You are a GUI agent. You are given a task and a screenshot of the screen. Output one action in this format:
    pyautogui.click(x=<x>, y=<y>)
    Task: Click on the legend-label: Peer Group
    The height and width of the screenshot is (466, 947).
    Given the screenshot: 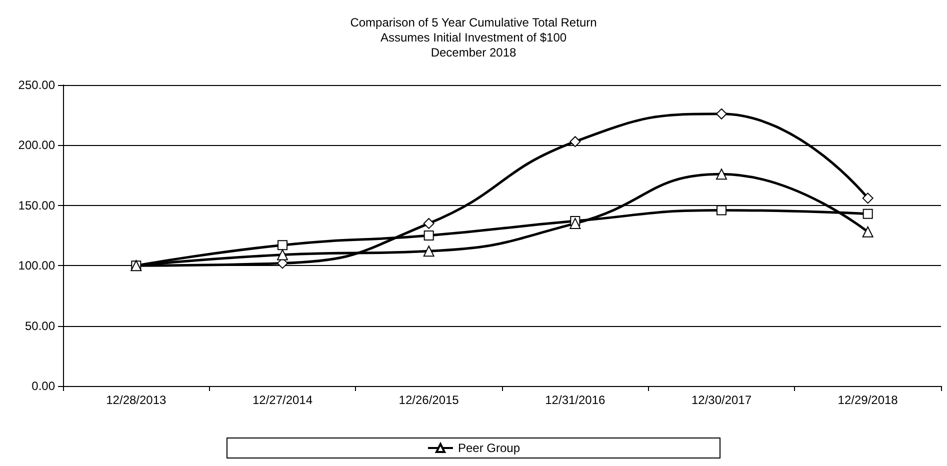 What is the action you would take?
    pyautogui.click(x=489, y=448)
    